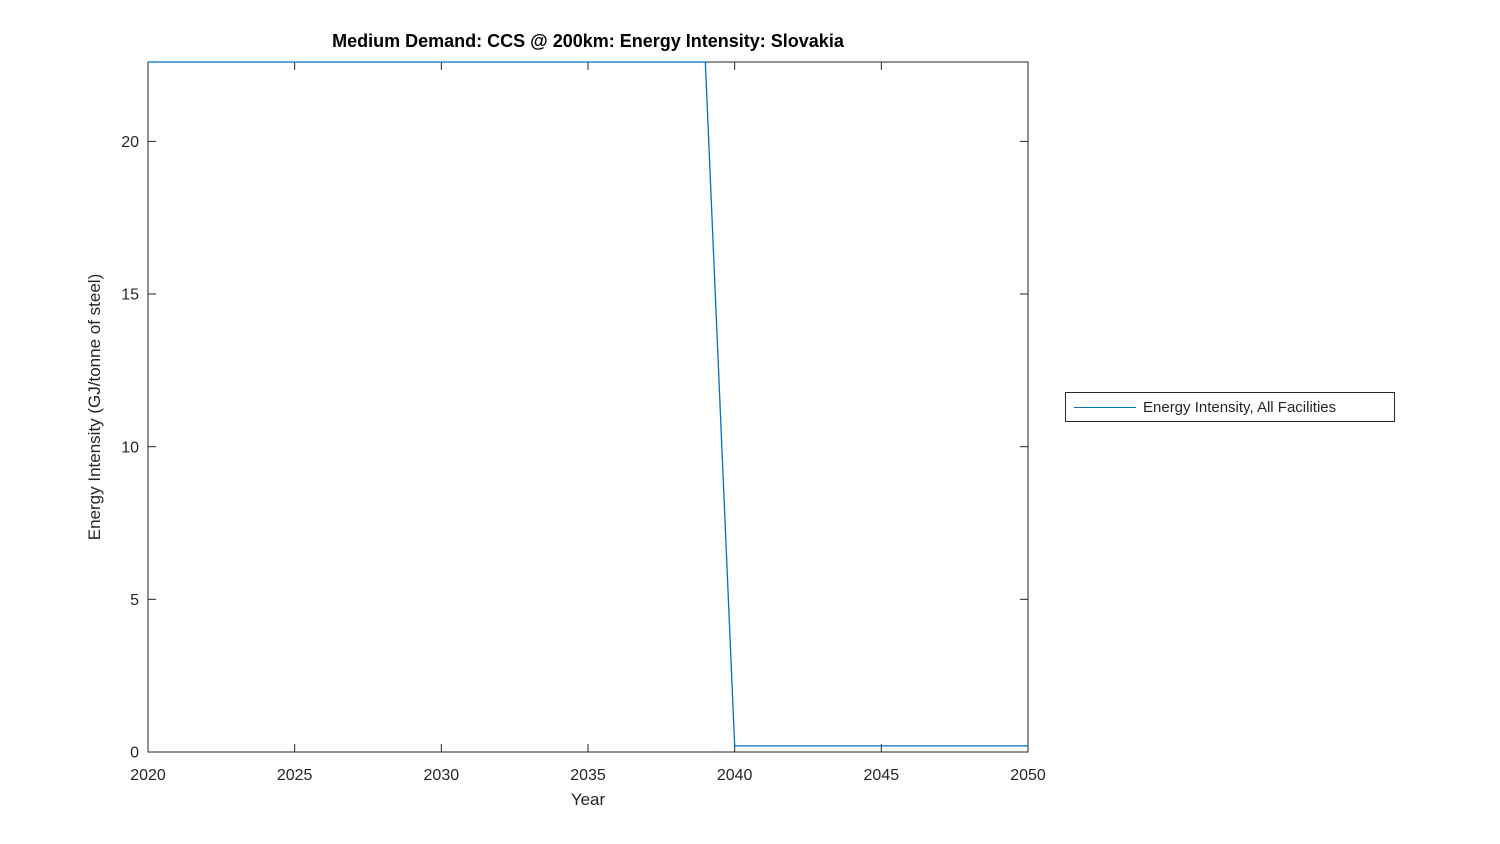  What do you see at coordinates (148, 775) in the screenshot?
I see `x-tick-label: 2020` at bounding box center [148, 775].